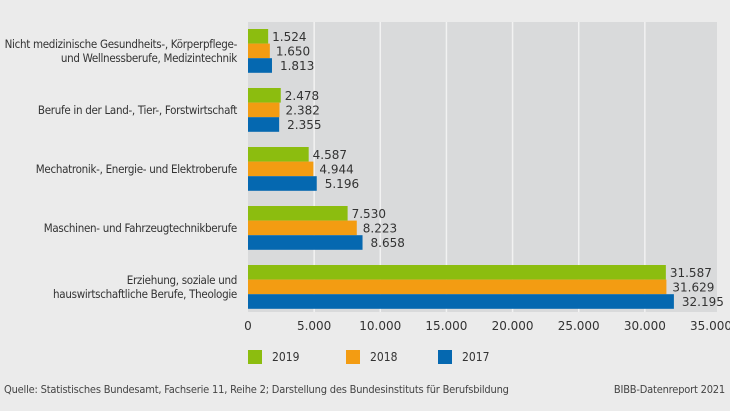 This screenshot has height=411, width=730. I want to click on x-tick-label: 0, so click(248, 326).